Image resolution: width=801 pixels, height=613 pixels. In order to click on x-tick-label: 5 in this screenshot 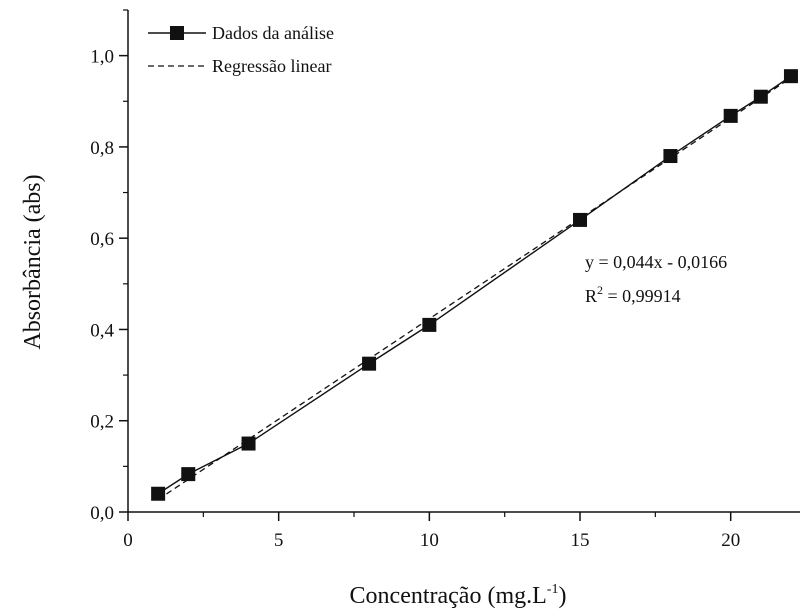, I will do `click(279, 540)`.